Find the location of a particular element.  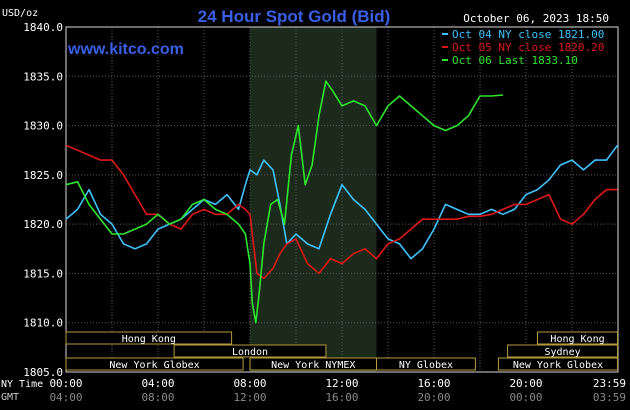

y-tick-label: 1840.0 is located at coordinates (43, 27).